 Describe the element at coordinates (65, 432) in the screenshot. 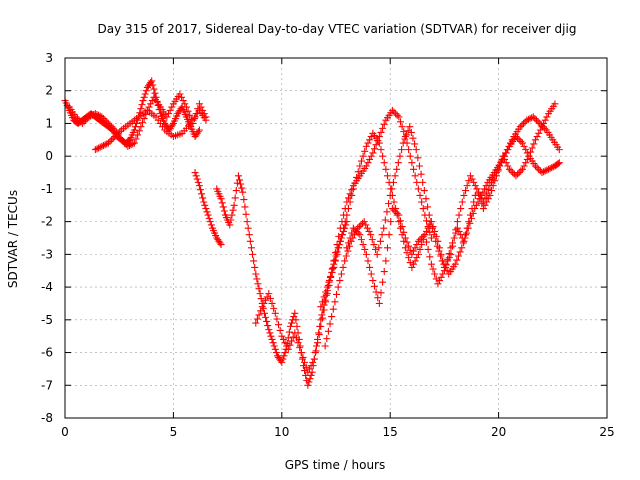

I see `x-tick-label: 0` at that location.